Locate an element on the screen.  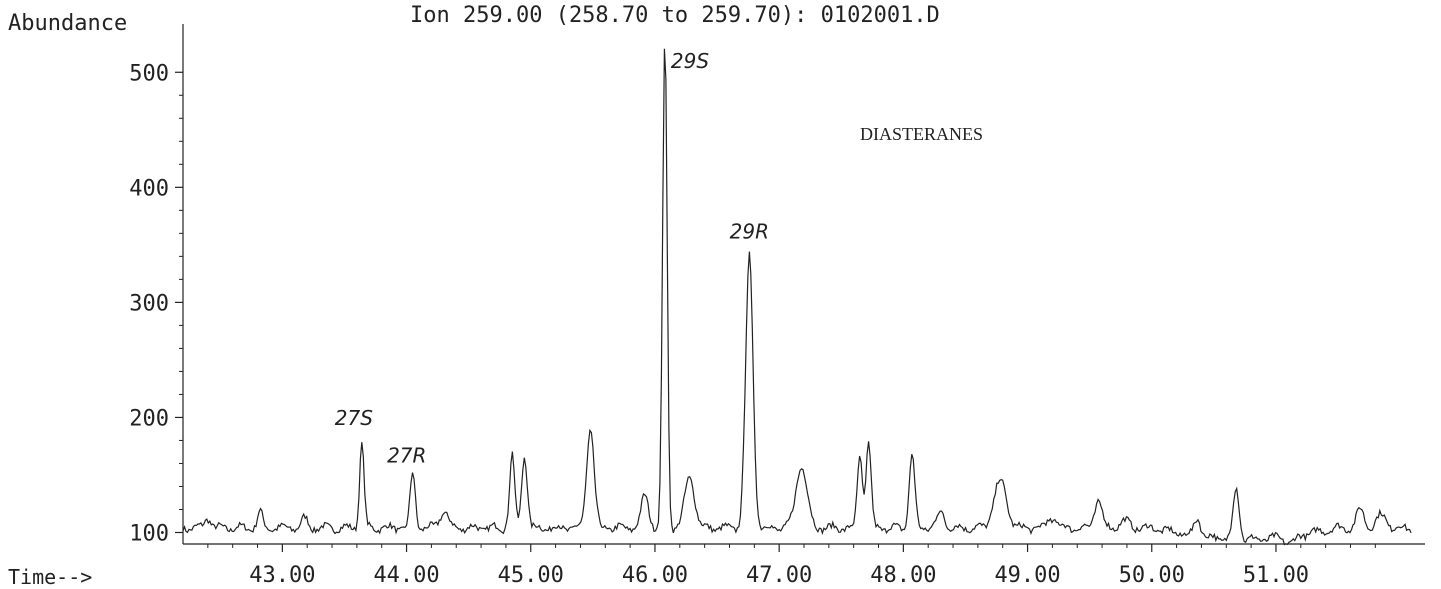
x-tick-label: 51.00 is located at coordinates (1276, 575).